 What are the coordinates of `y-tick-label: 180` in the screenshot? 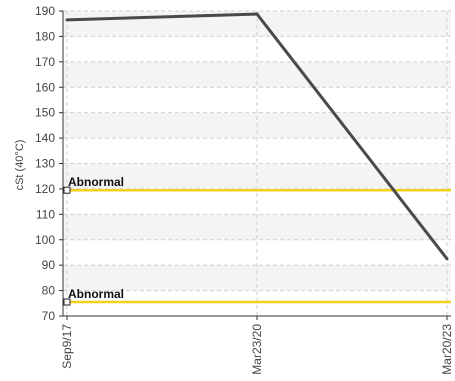 It's located at (45, 36).